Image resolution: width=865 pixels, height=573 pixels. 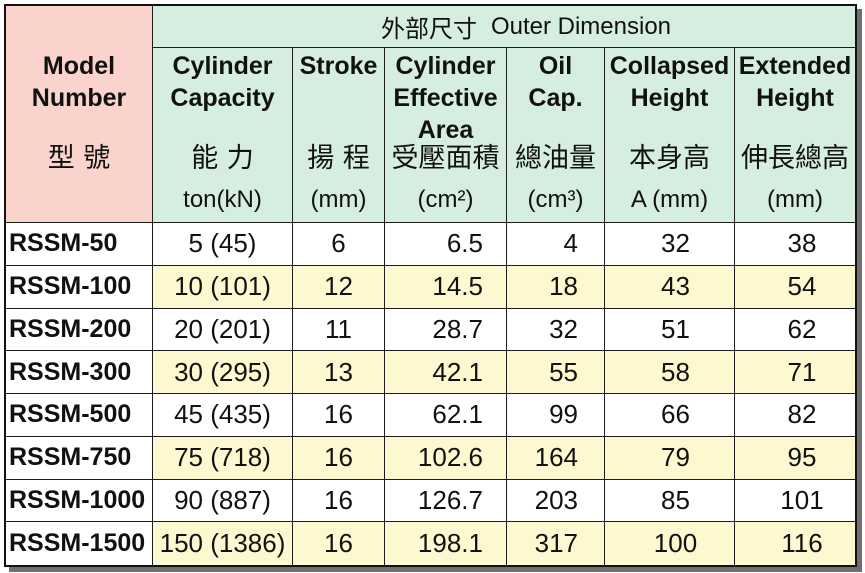 I want to click on cell-stroke: 13, so click(x=339, y=372).